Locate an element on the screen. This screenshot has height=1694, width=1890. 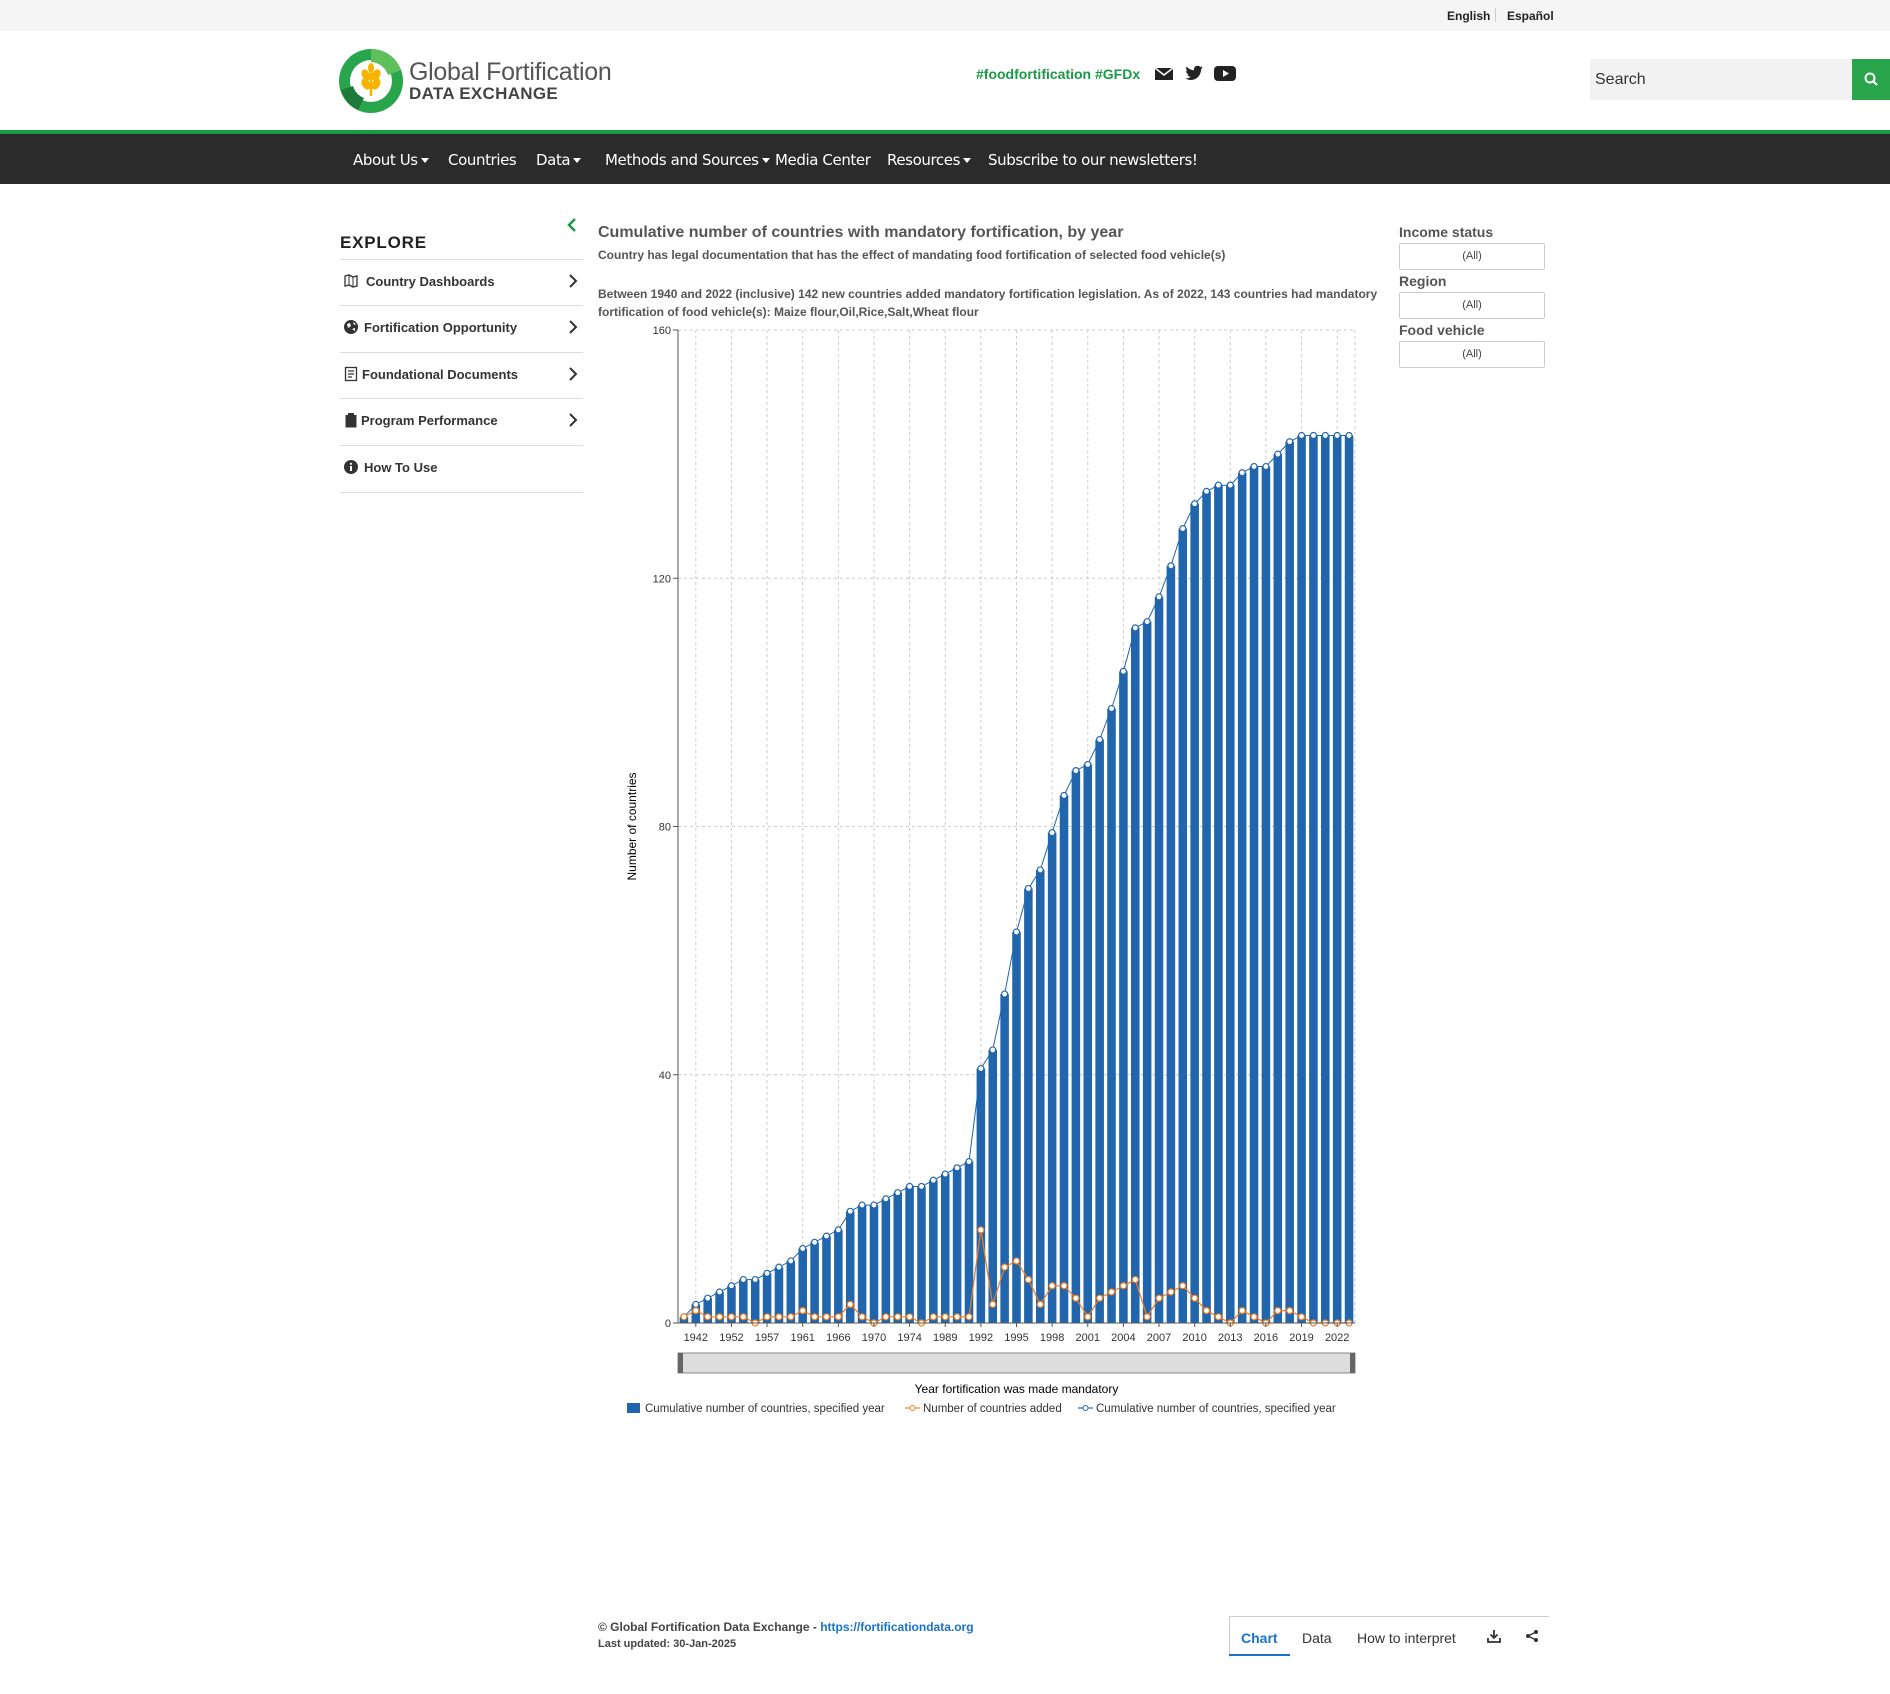
sidebar-item-foundational-documents: Foundational Documents is located at coordinates (461, 375).